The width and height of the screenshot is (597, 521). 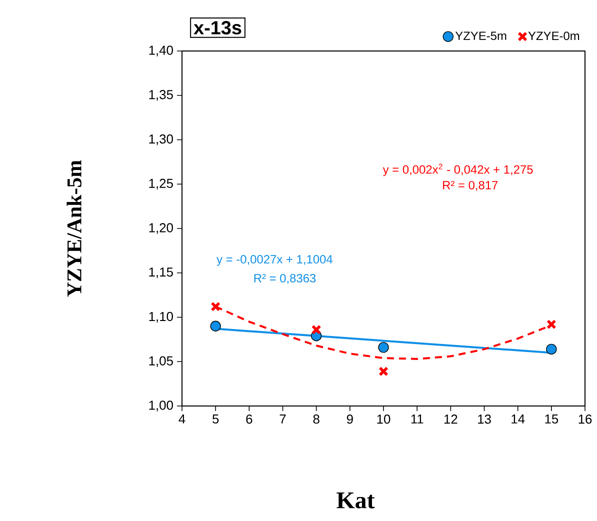 I want to click on x-tick-label: 6, so click(x=249, y=419).